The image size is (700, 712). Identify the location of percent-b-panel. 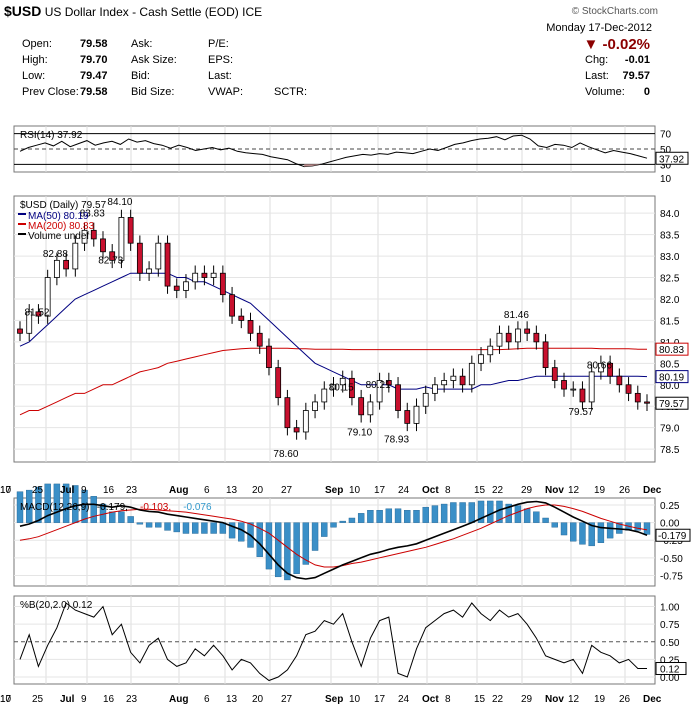
(334, 640).